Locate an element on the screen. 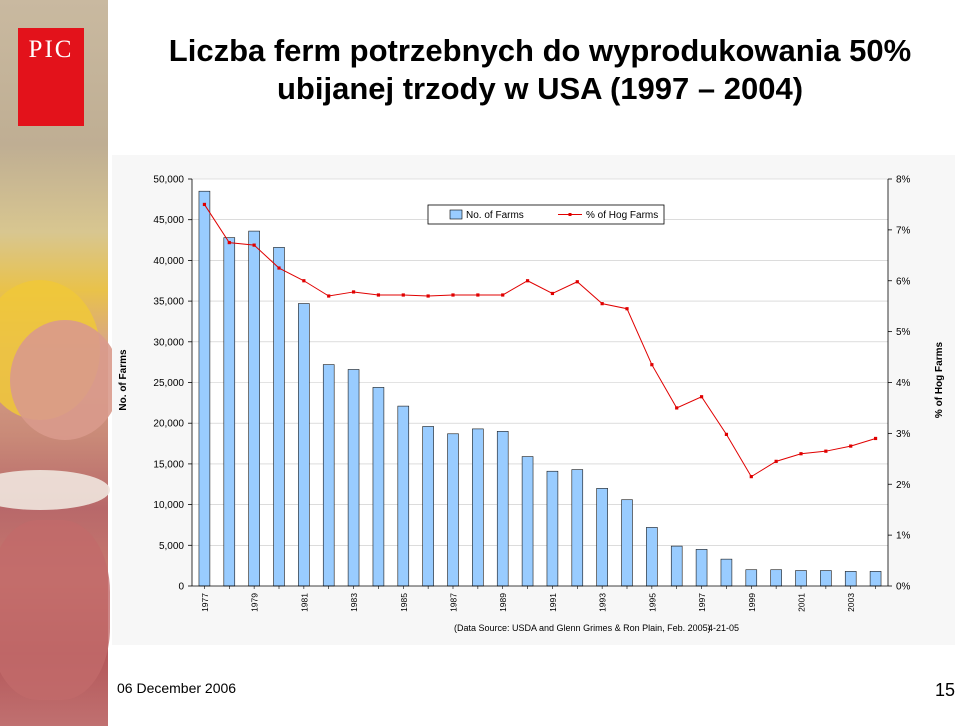  bar-1989 is located at coordinates (502, 509).